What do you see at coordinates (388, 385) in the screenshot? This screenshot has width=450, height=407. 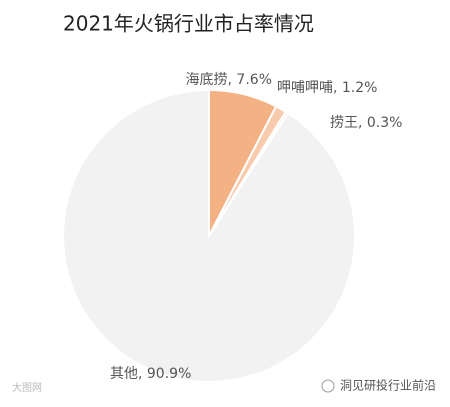 I see `watermark: 洞见研投行业前沿` at bounding box center [388, 385].